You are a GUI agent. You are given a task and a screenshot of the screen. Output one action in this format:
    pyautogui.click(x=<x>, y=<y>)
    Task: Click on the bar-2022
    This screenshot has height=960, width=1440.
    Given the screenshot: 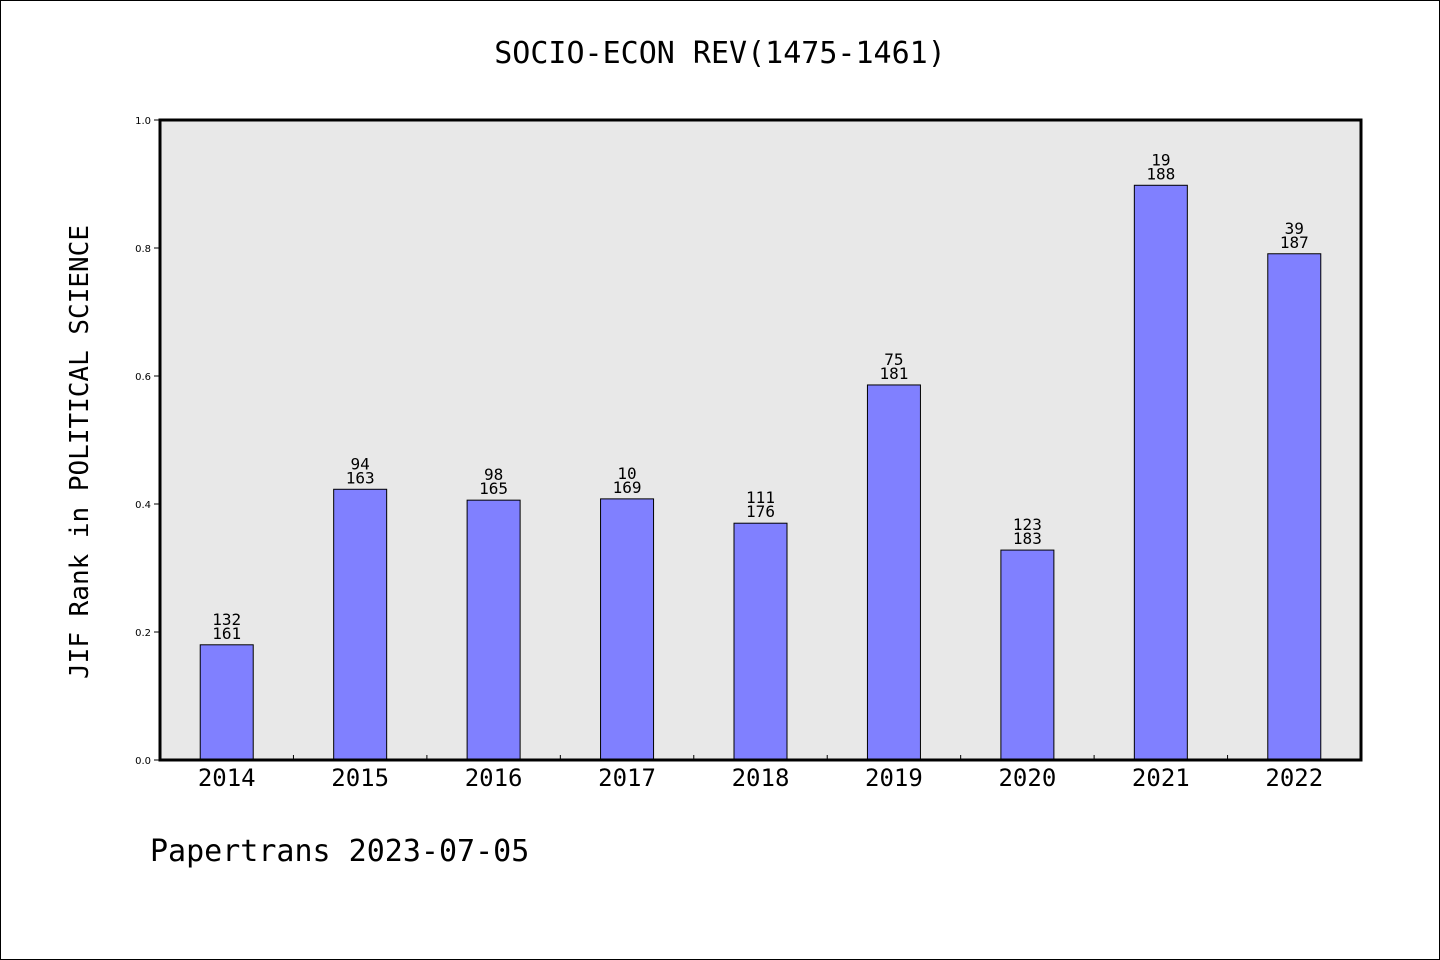 What is the action you would take?
    pyautogui.click(x=1294, y=507)
    